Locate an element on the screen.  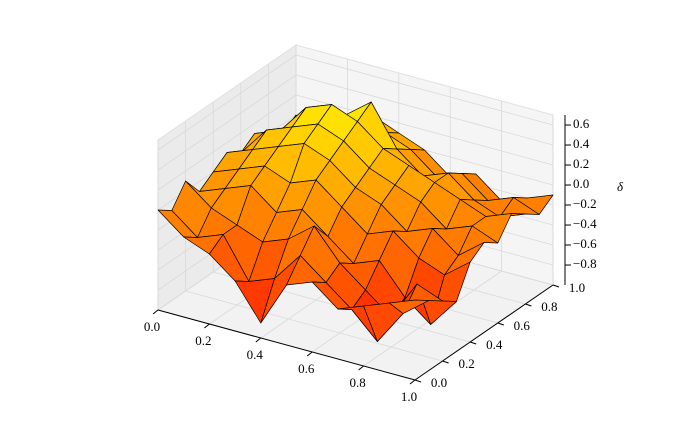
surface-patch is located at coordinates (409, 306).